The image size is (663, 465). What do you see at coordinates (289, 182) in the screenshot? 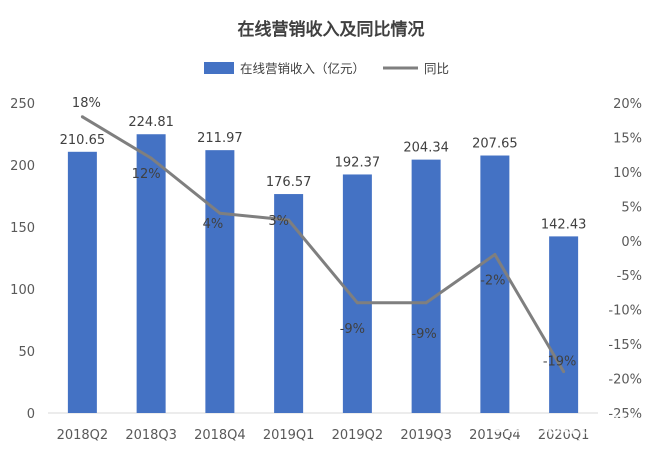
I see `revenue-bar-label: 176.57` at bounding box center [289, 182].